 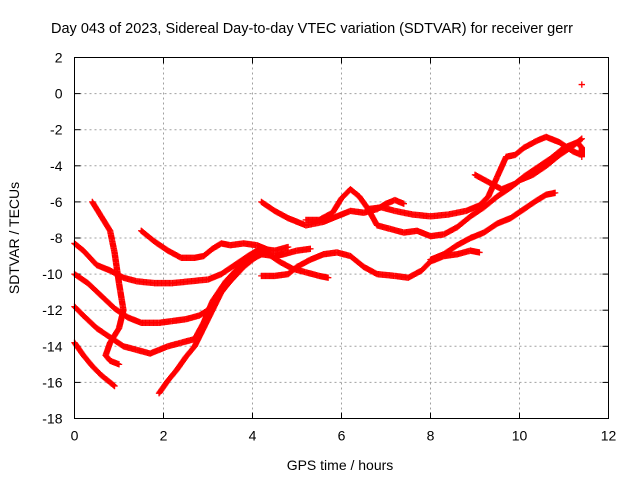 What do you see at coordinates (56, 238) in the screenshot?
I see `y-tick-label: -8` at bounding box center [56, 238].